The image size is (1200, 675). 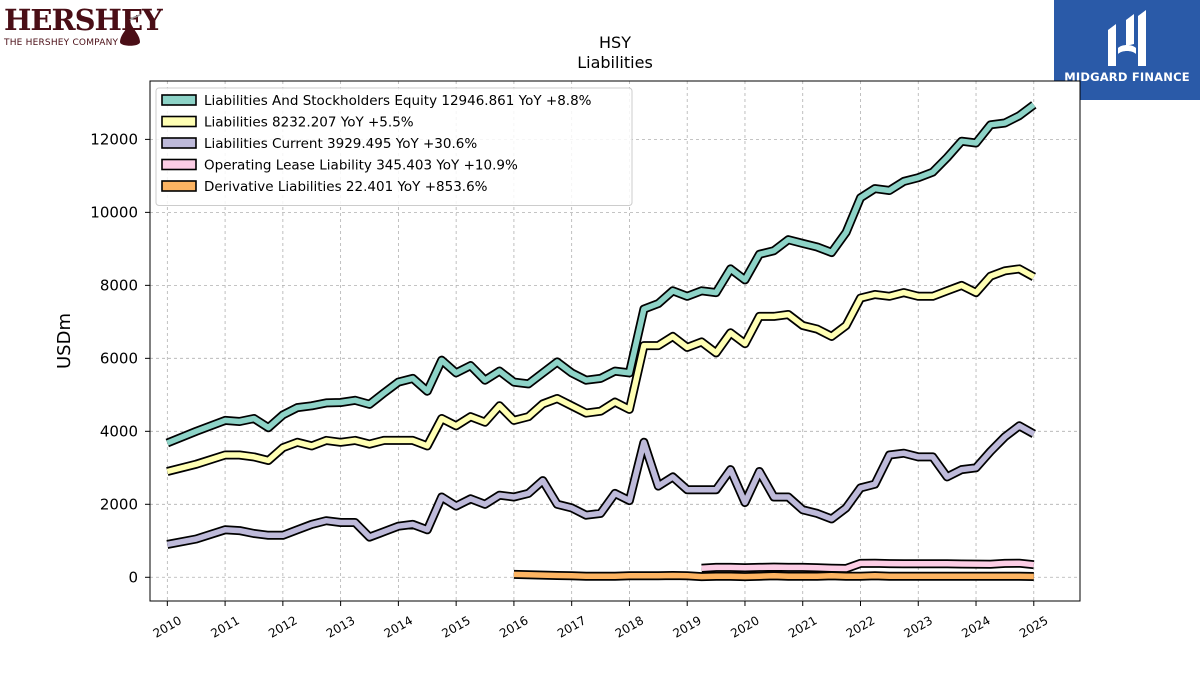 I want to click on x-tick-label: 2010, so click(x=167, y=626).